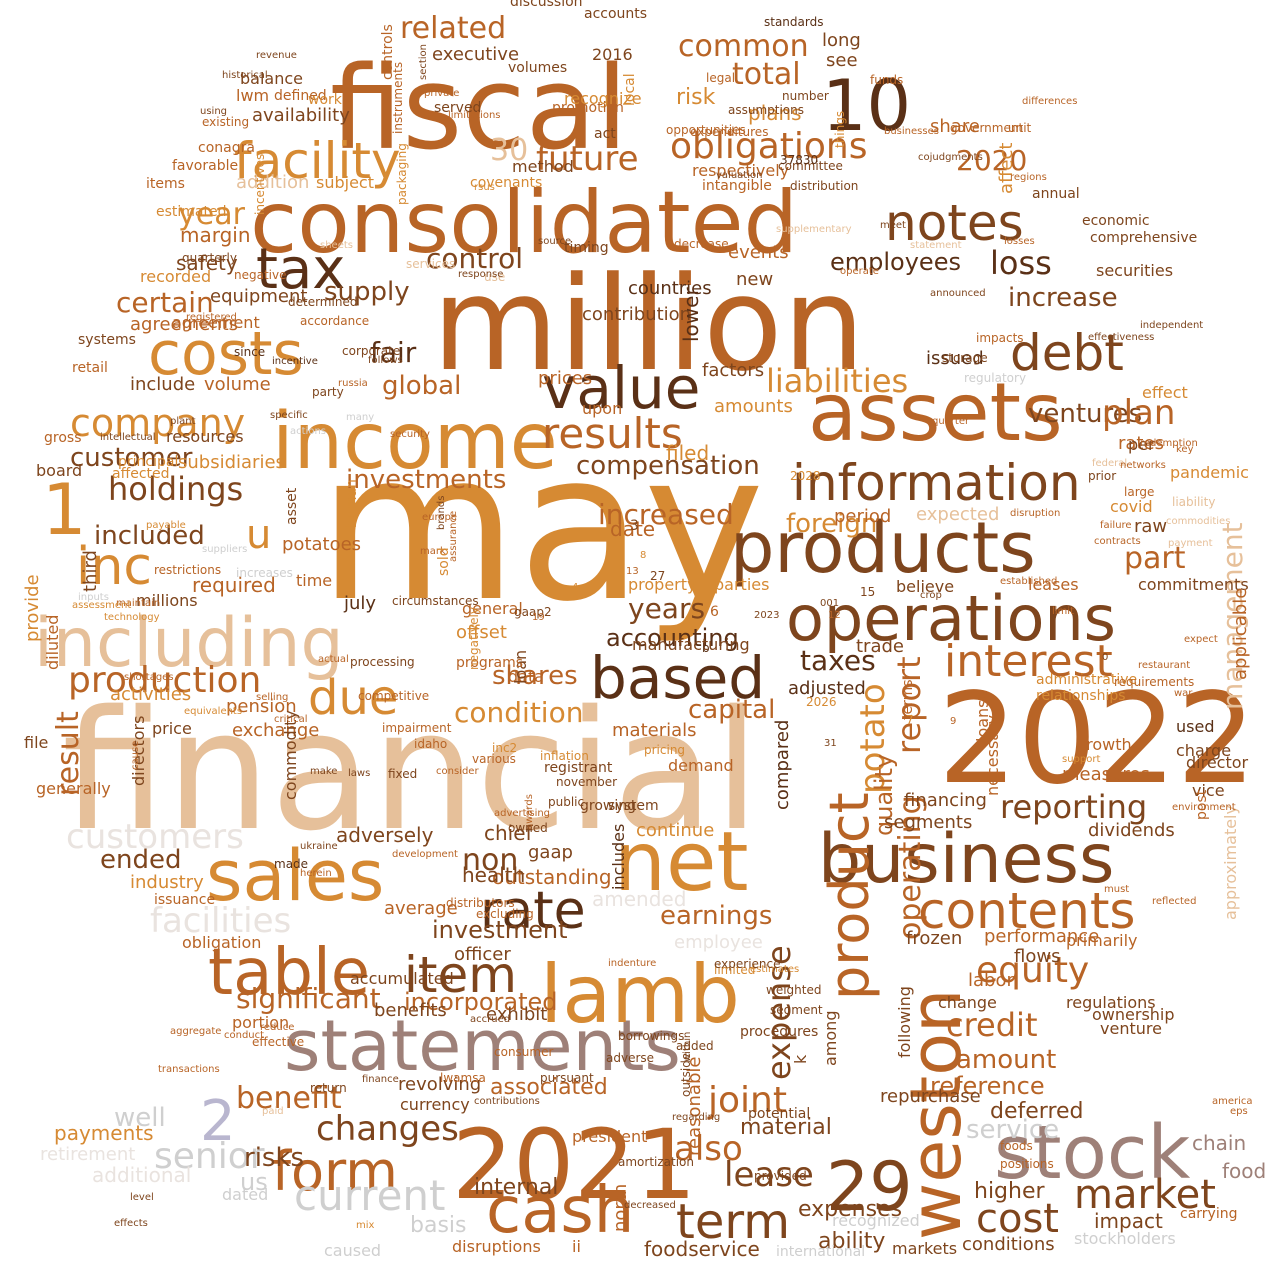  I want to click on cloud-word: equity, so click(1032, 970).